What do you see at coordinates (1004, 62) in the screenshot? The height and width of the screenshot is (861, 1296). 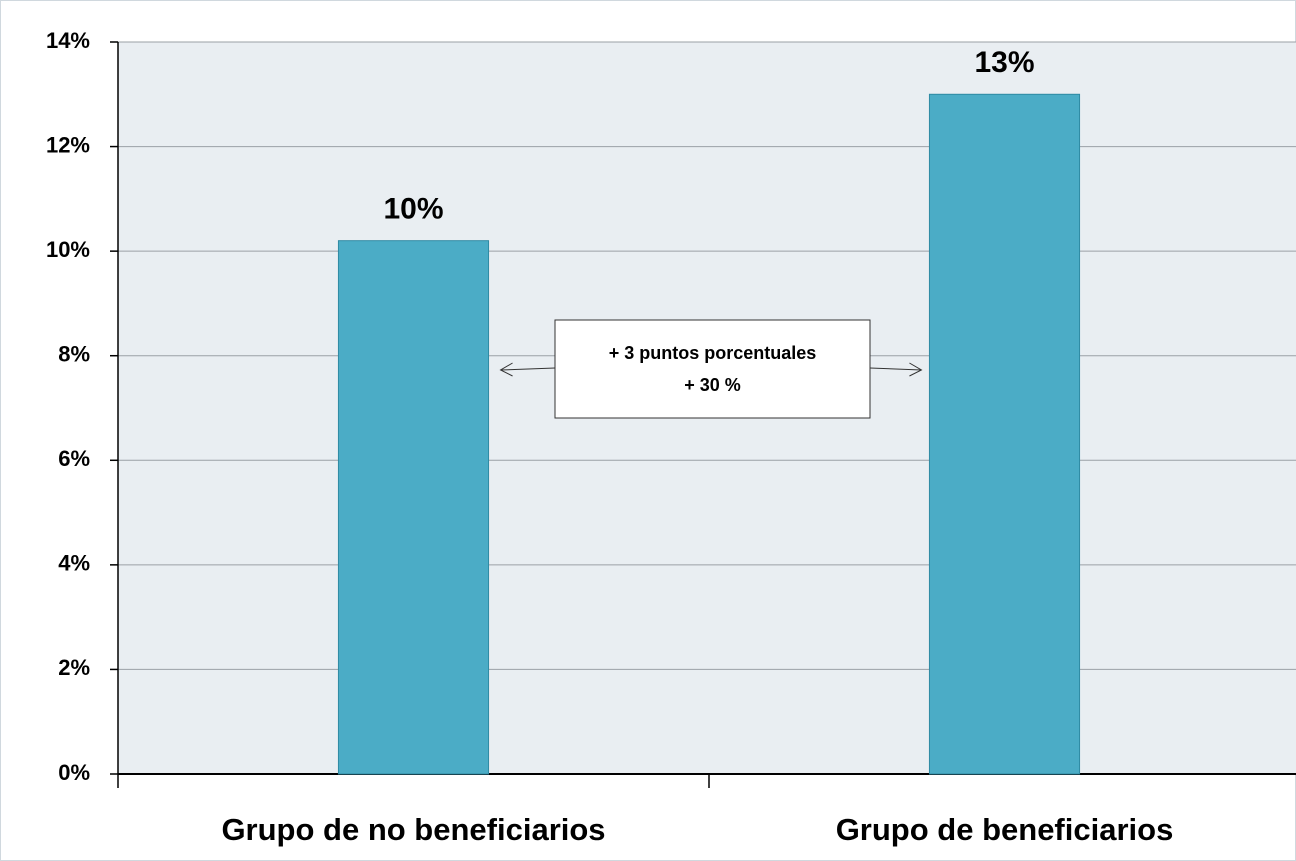 I see `data-label: 13%` at bounding box center [1004, 62].